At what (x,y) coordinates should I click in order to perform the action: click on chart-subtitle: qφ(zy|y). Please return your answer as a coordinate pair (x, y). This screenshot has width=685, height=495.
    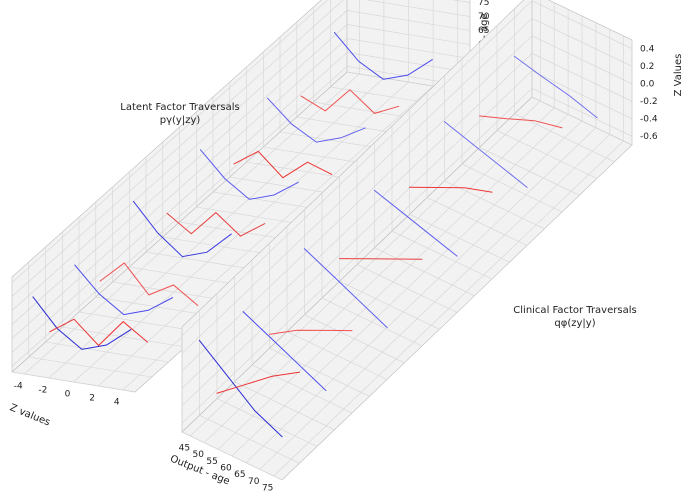
    Looking at the image, I should click on (574, 323).